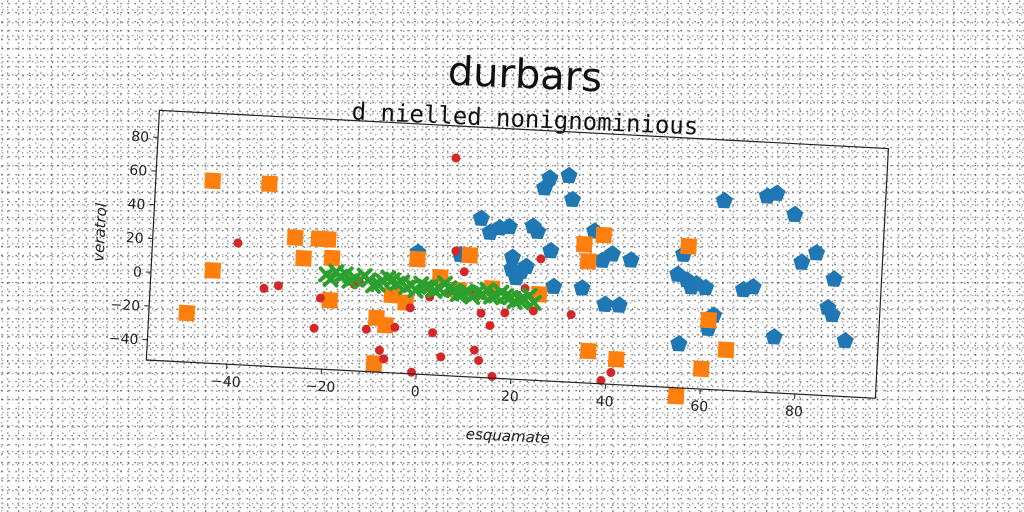 This screenshot has width=1024, height=512. Describe the element at coordinates (320, 387) in the screenshot. I see `x-tick-label: −20` at that location.